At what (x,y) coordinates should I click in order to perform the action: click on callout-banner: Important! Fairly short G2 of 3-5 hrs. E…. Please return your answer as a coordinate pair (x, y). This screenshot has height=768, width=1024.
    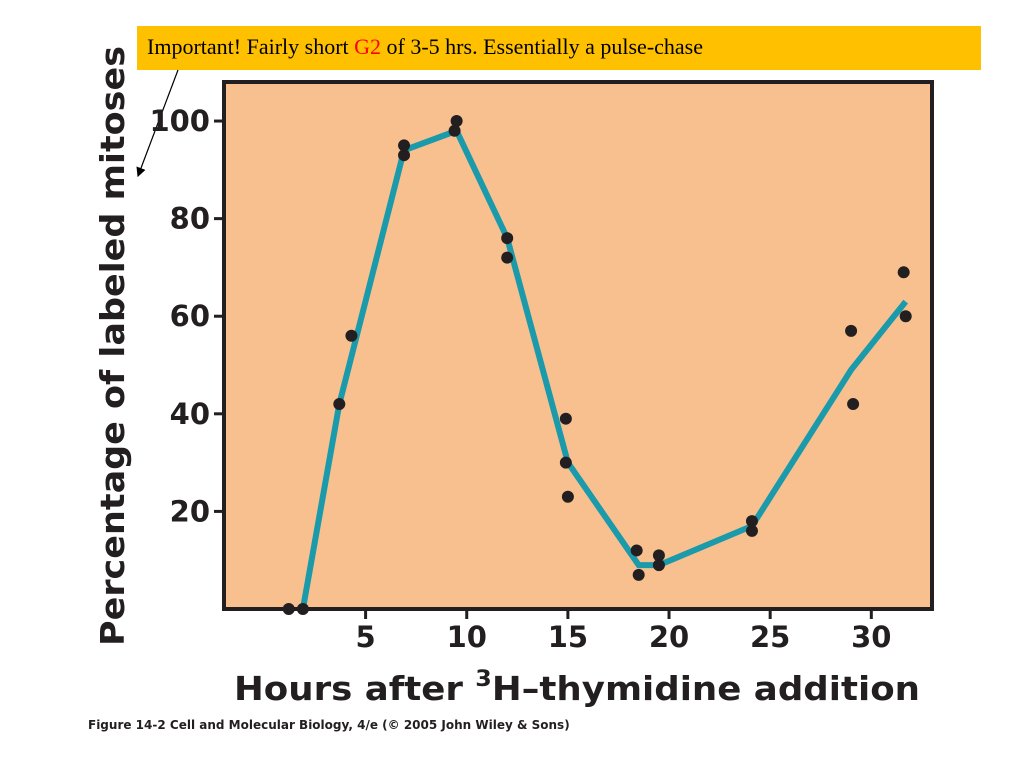
    Looking at the image, I should click on (559, 48).